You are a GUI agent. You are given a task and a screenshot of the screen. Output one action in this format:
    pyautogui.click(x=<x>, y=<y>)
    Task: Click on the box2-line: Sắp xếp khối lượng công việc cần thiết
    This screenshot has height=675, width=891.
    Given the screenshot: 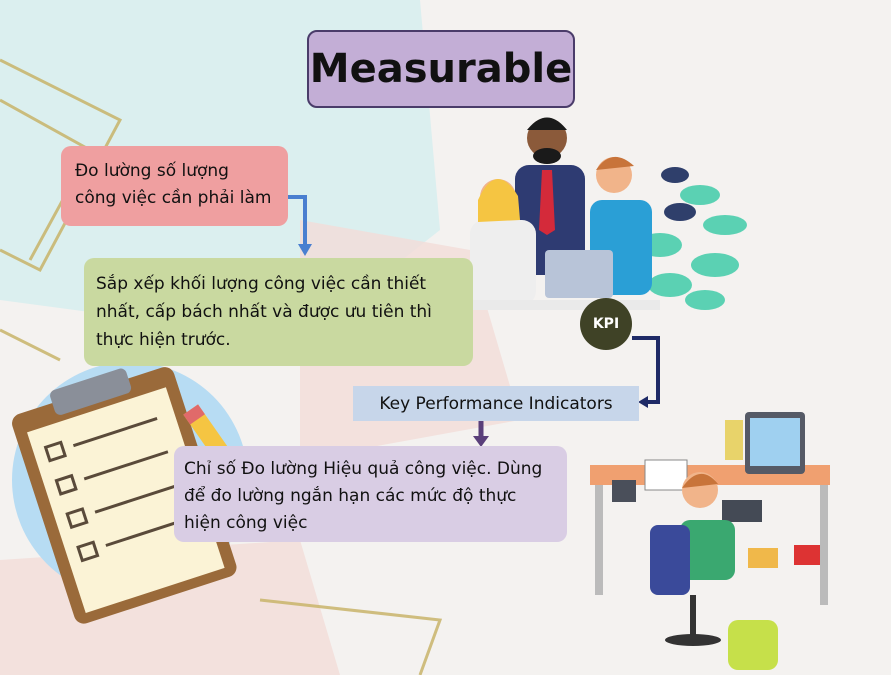 What is the action you would take?
    pyautogui.click(x=261, y=284)
    